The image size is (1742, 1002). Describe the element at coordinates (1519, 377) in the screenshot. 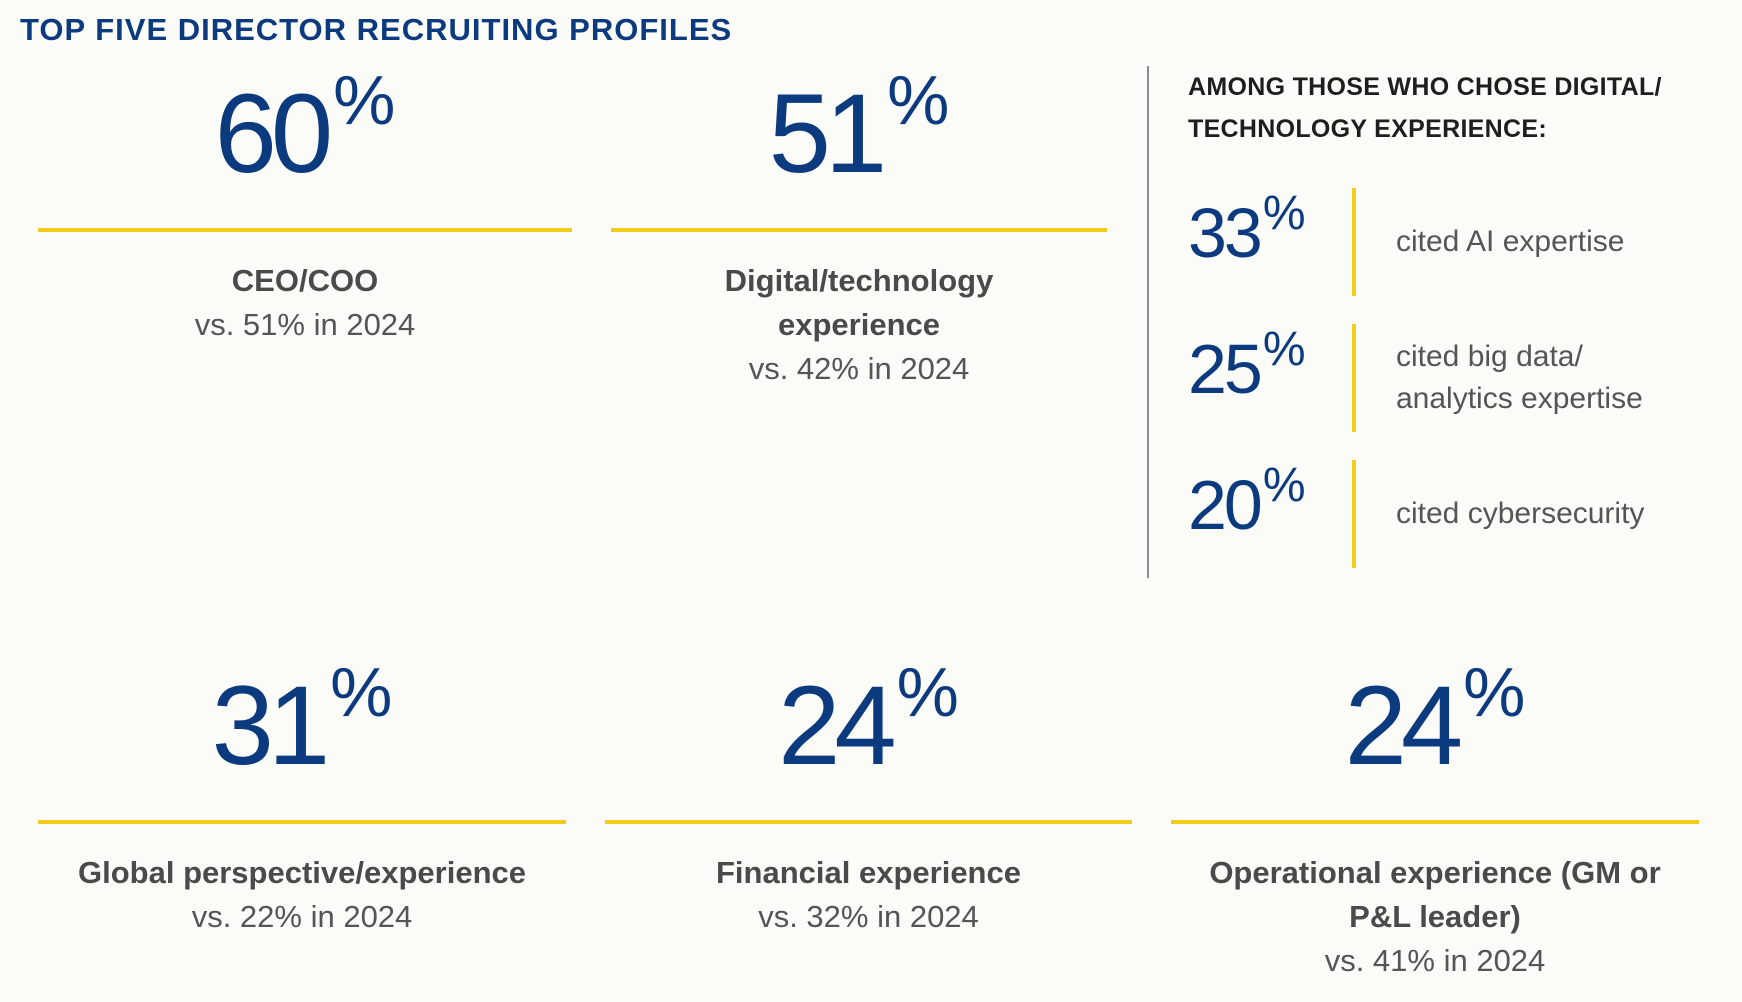

I see `breakdown-text: cited big data/ analytics expertise` at that location.